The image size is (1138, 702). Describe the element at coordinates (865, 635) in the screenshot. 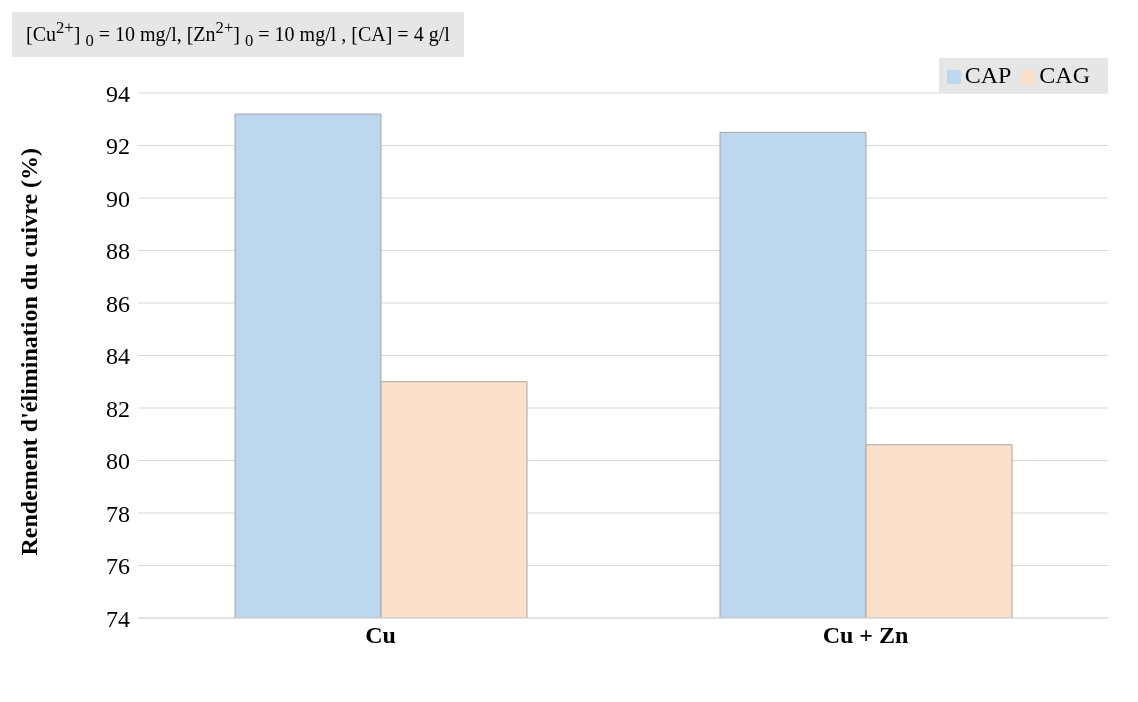

I see `x-tick-label: Cu + Zn` at that location.